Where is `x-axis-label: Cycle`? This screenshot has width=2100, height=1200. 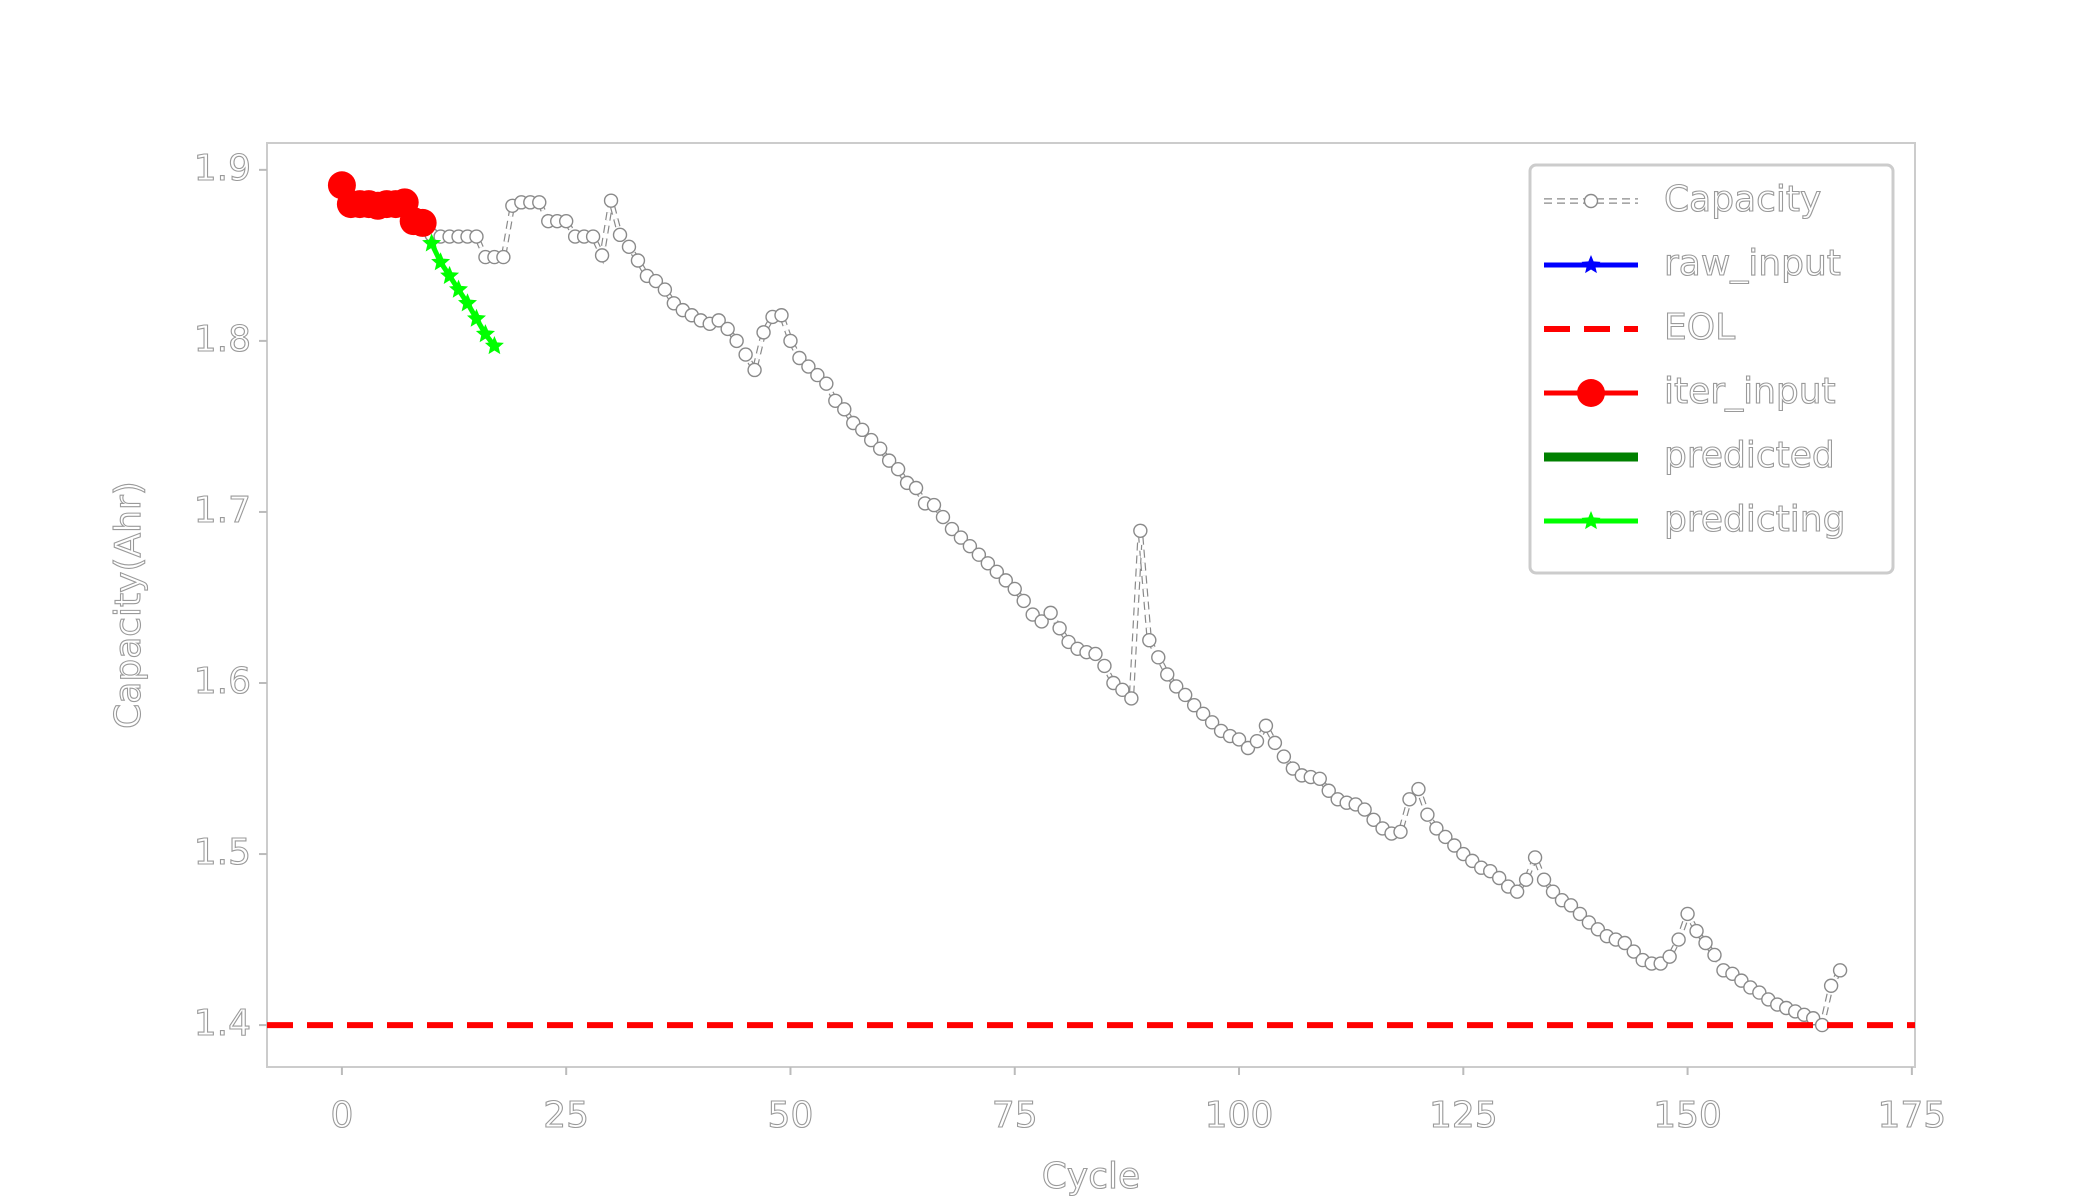
x-axis-label: Cycle is located at coordinates (1091, 1176).